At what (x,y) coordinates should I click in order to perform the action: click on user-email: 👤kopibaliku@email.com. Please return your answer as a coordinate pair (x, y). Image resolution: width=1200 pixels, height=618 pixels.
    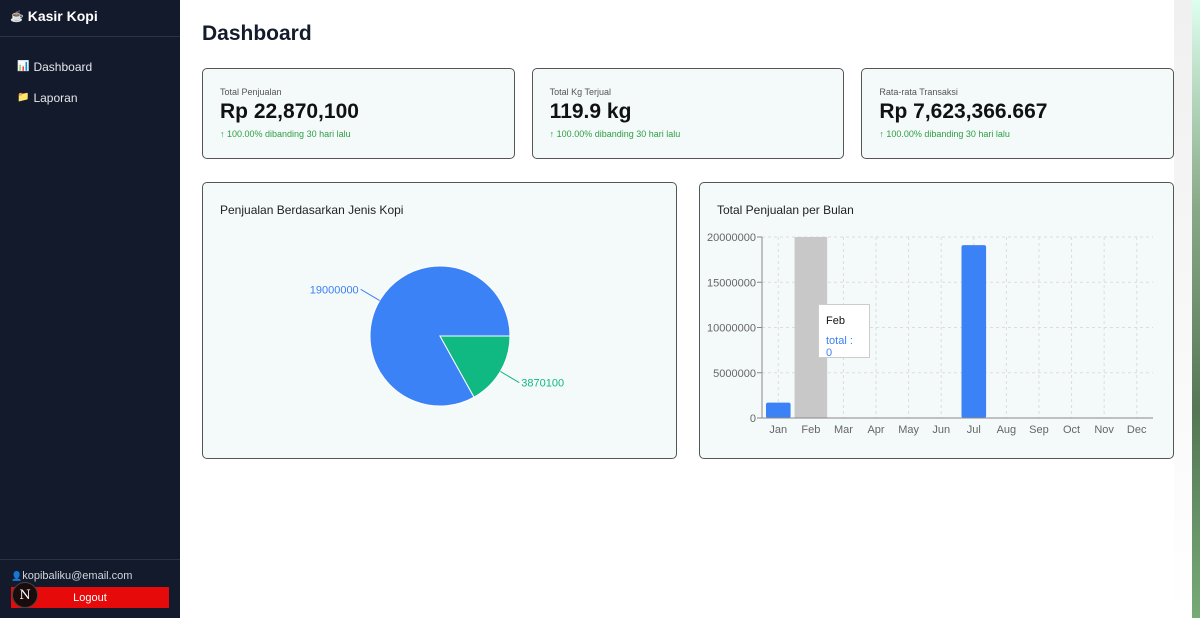
    Looking at the image, I should click on (90, 576).